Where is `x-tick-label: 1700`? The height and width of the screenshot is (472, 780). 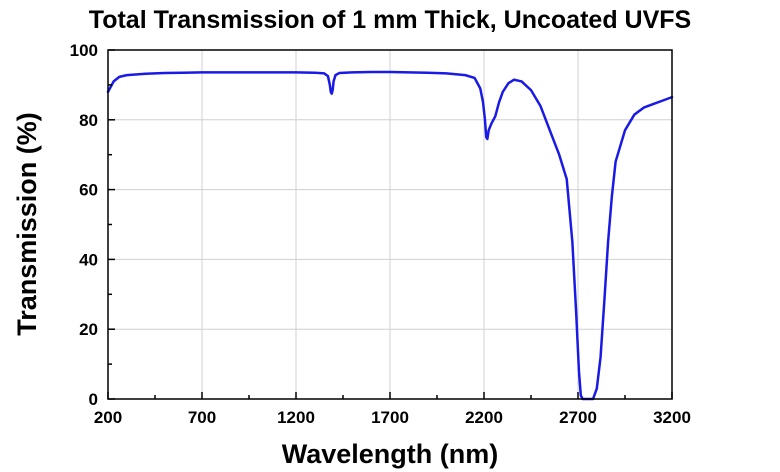
x-tick-label: 1700 is located at coordinates (390, 417).